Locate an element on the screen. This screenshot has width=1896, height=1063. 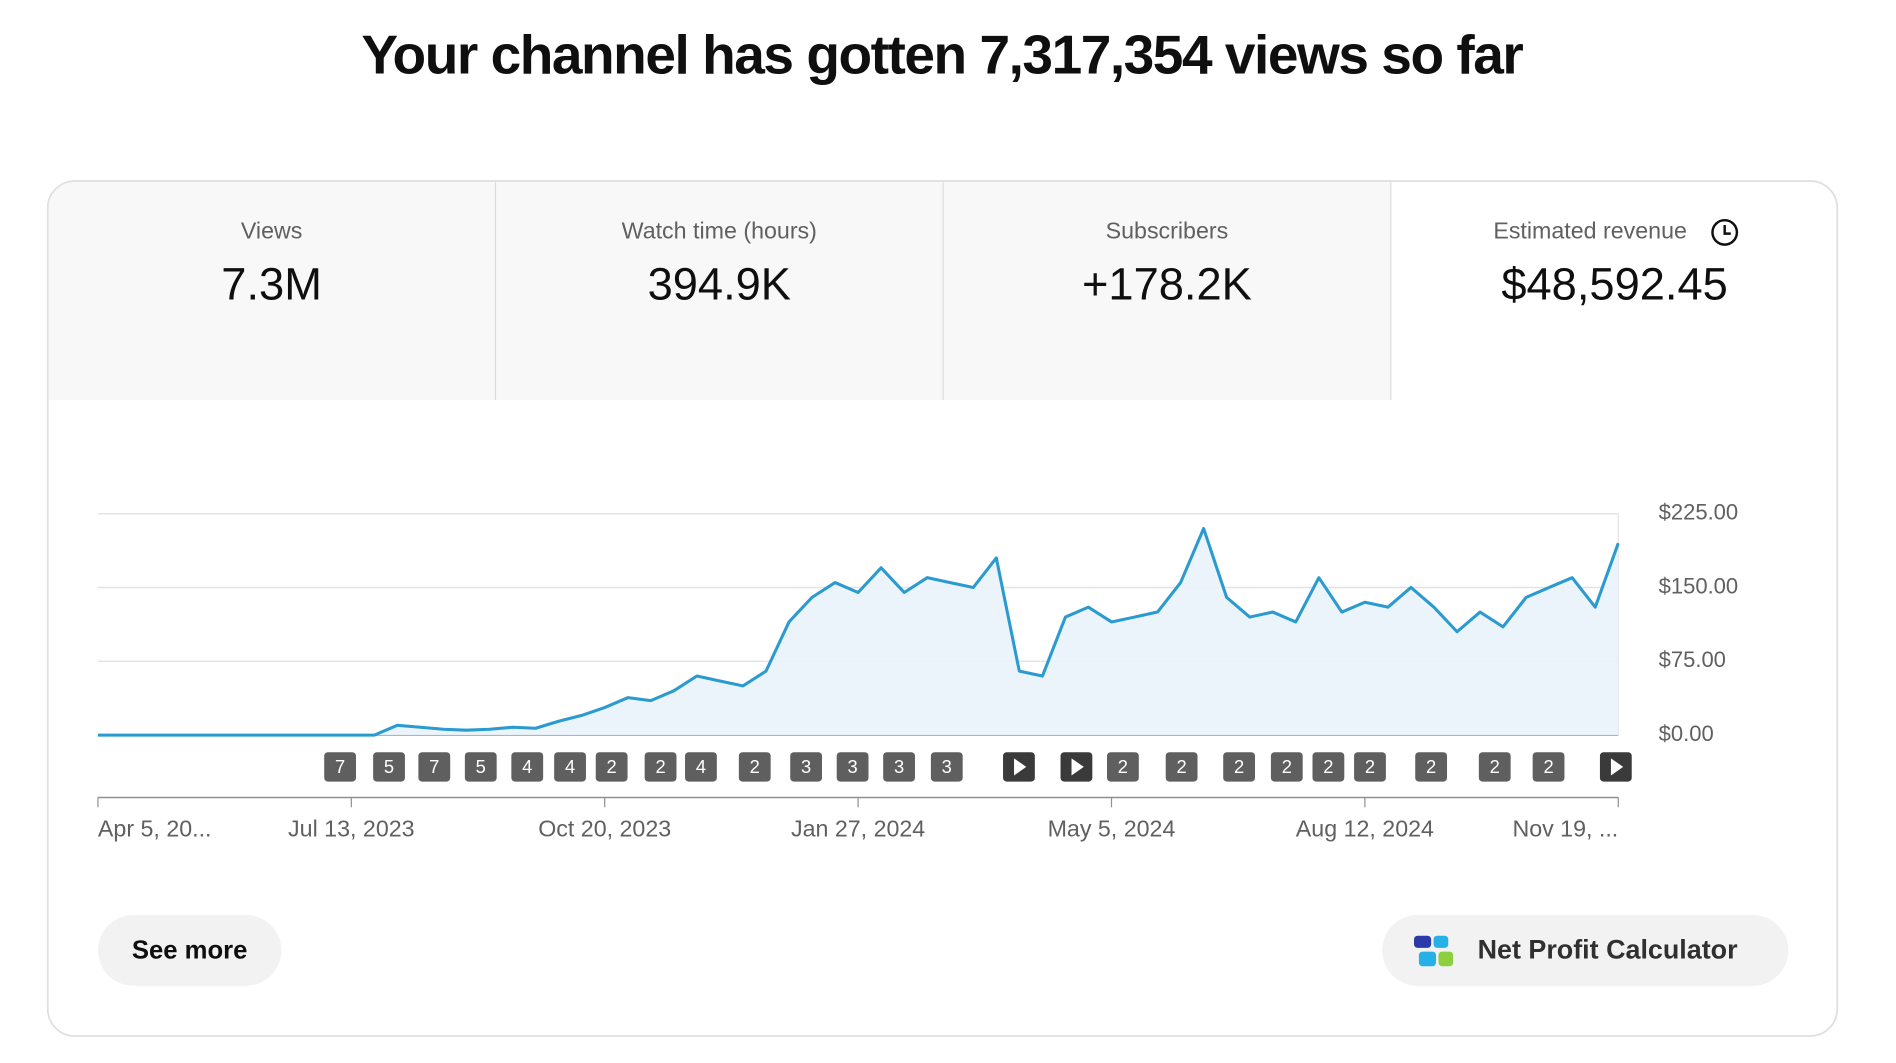
metric-label: Watch time (hours) is located at coordinates (719, 231).